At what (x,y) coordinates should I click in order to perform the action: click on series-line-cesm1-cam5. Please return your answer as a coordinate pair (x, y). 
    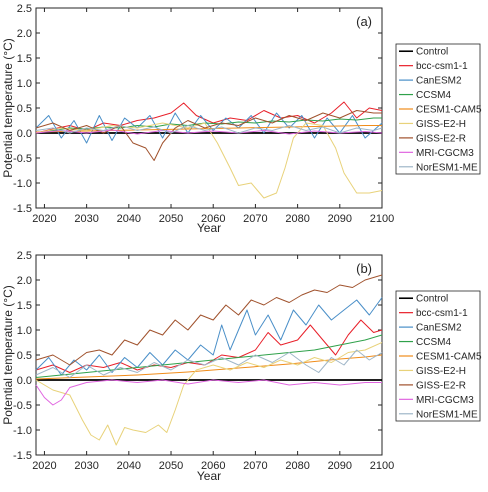
    Looking at the image, I should click on (209, 367).